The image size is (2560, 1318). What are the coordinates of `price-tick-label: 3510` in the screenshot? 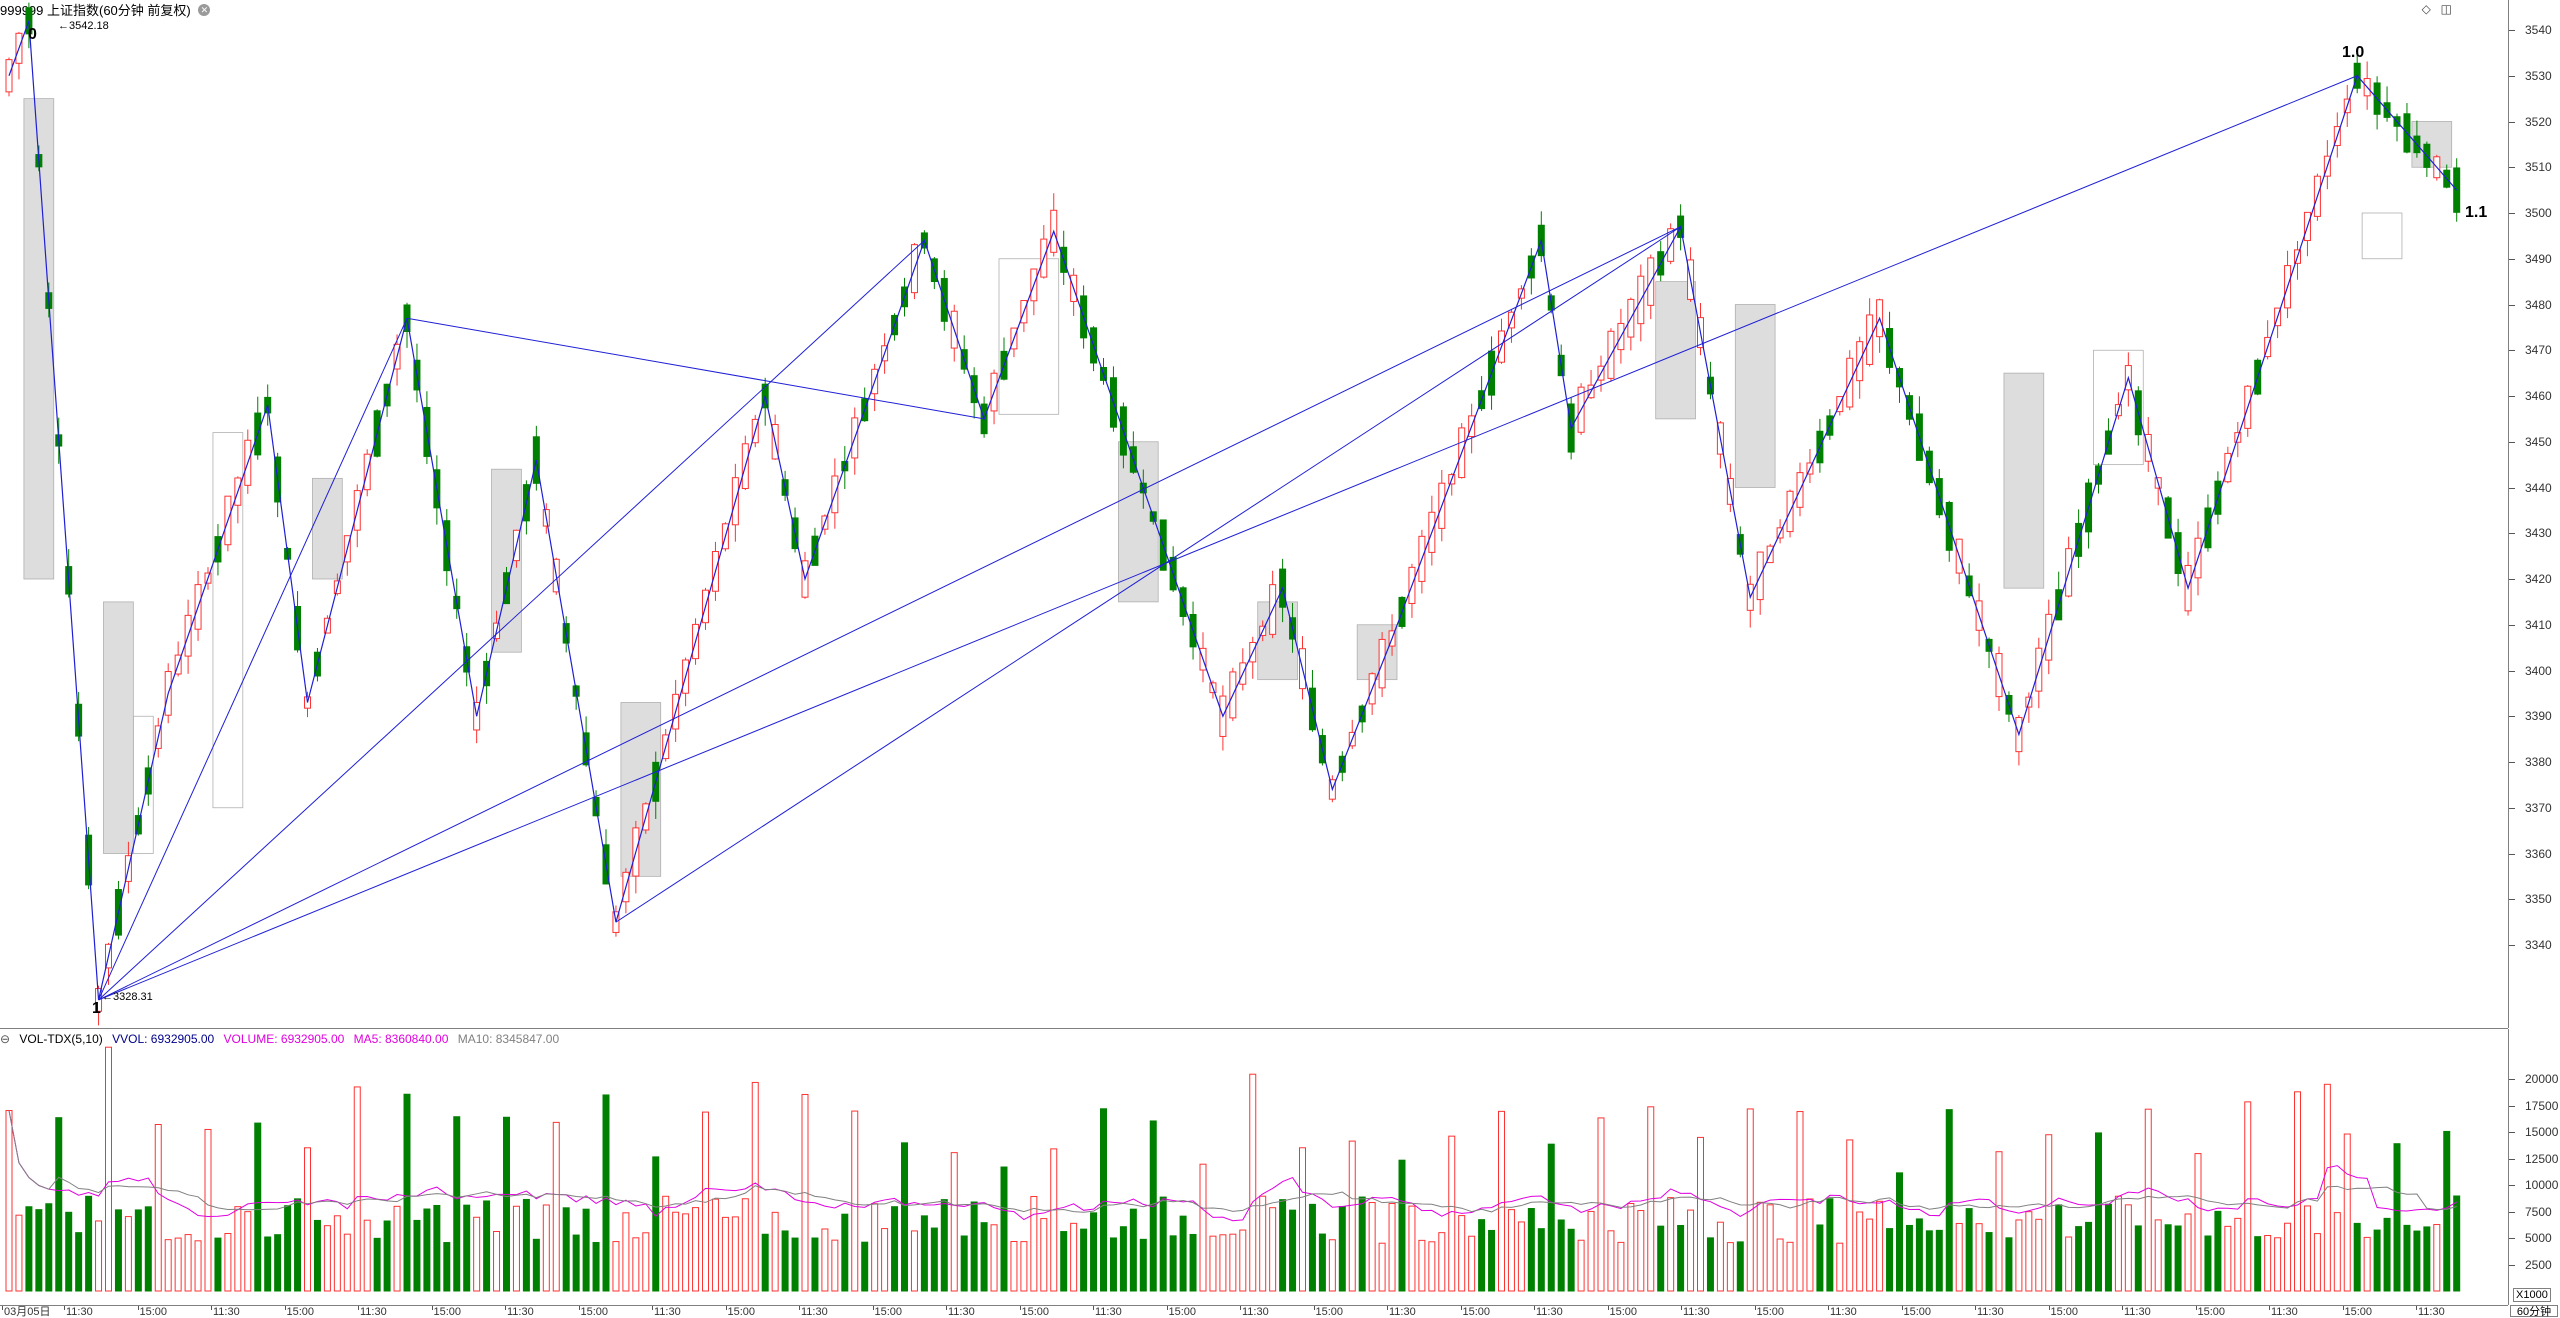 It's located at (2530, 167).